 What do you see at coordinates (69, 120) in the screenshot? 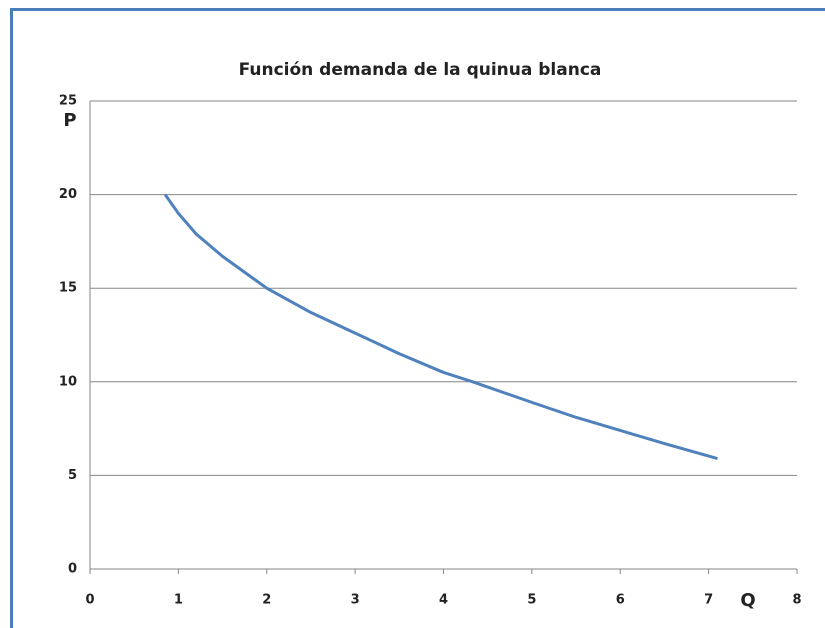
I see `y-axis-title: P` at bounding box center [69, 120].